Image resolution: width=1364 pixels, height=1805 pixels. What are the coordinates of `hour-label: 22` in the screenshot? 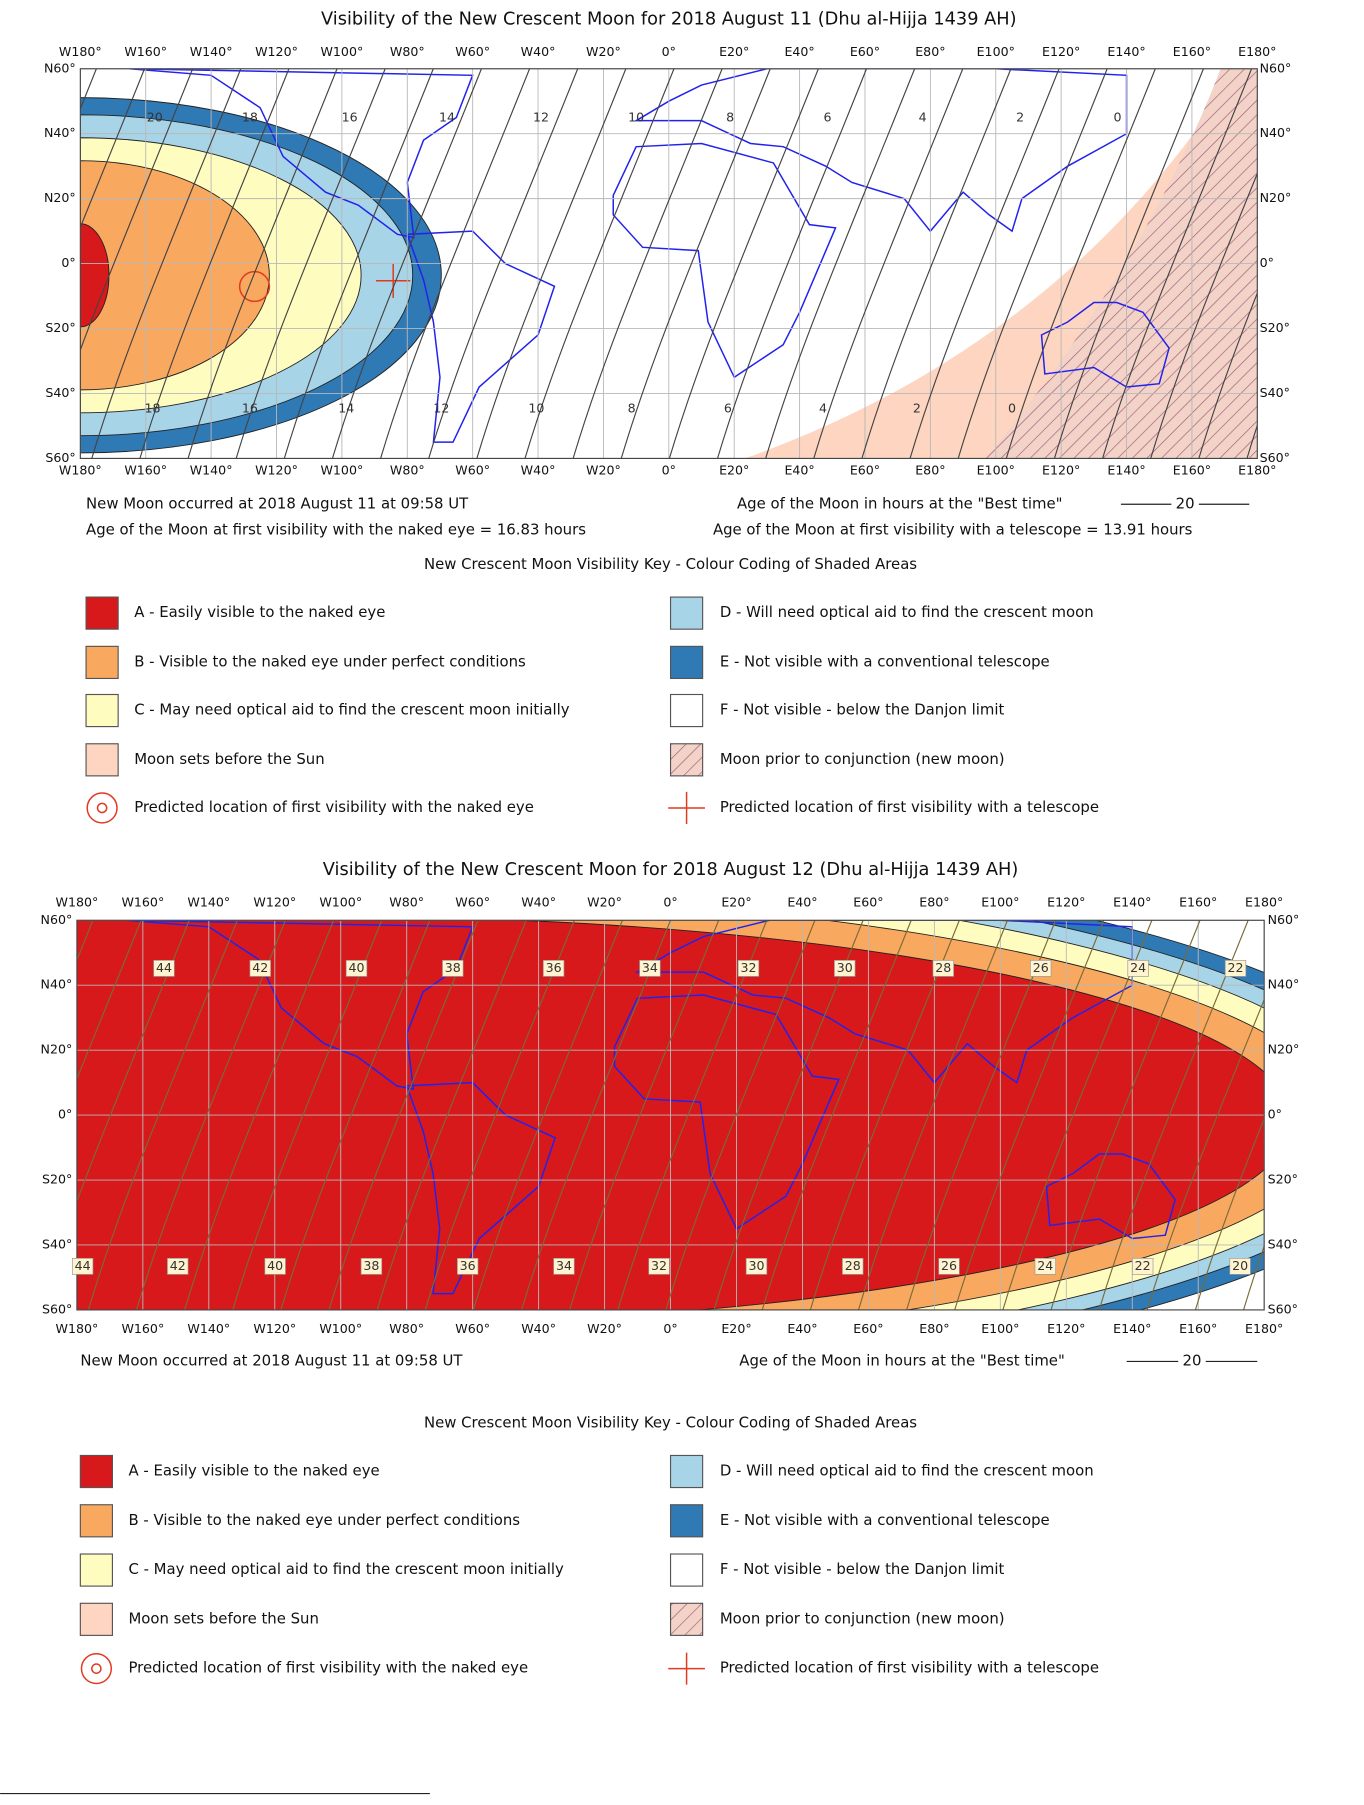 It's located at (1236, 967).